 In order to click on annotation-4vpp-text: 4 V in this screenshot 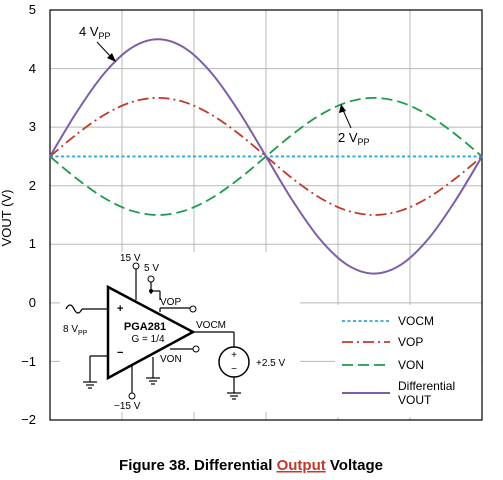, I will do `click(89, 31)`.